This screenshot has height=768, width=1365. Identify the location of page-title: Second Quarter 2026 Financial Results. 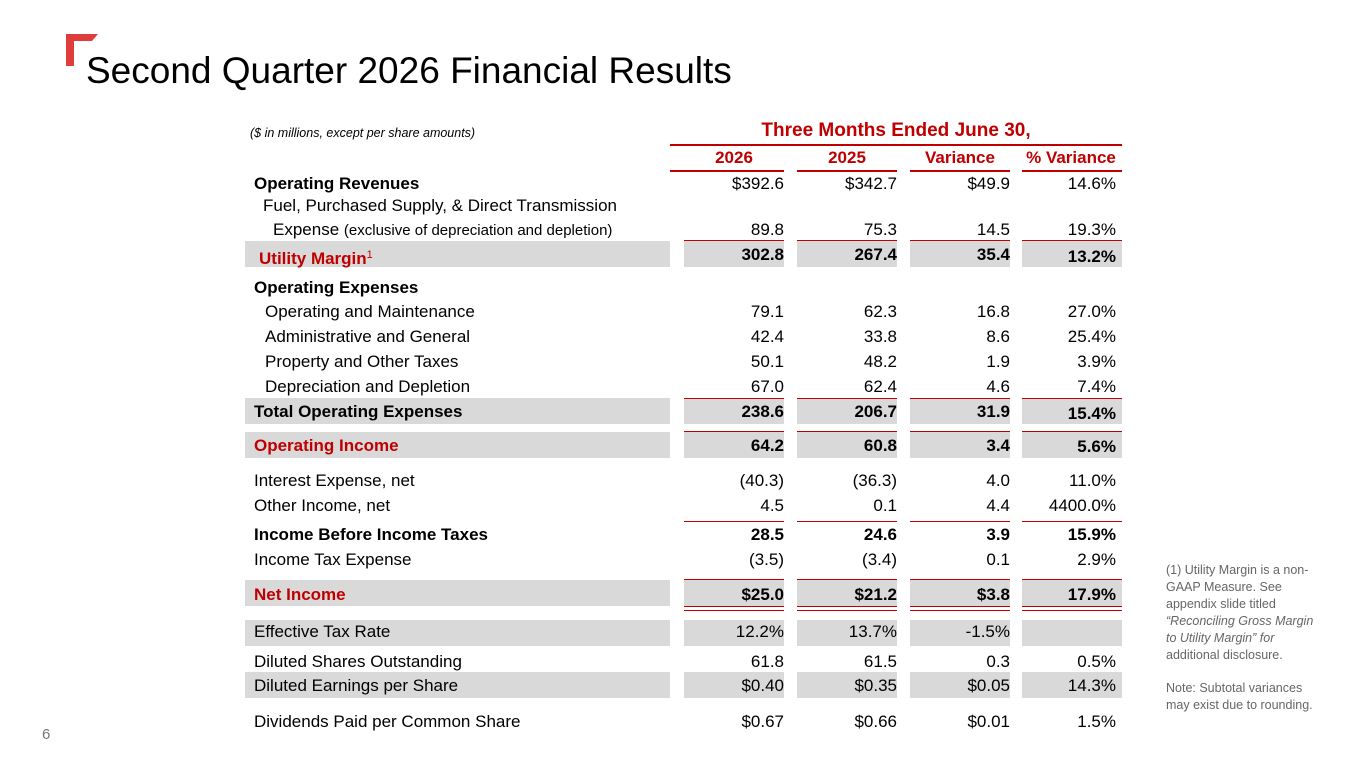
(409, 70).